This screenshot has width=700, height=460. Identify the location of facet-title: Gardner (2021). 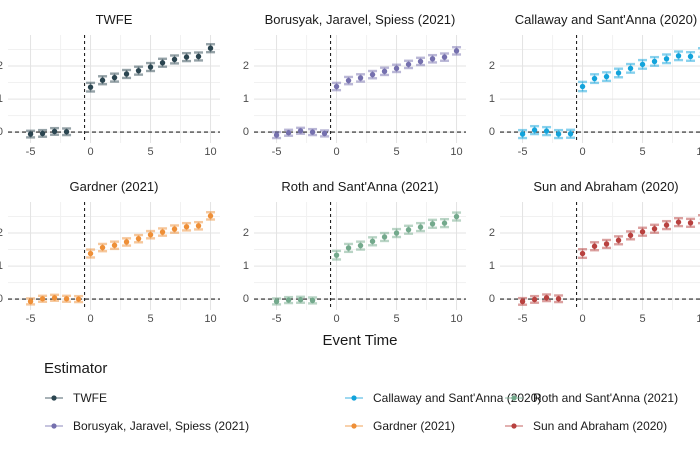
(114, 186).